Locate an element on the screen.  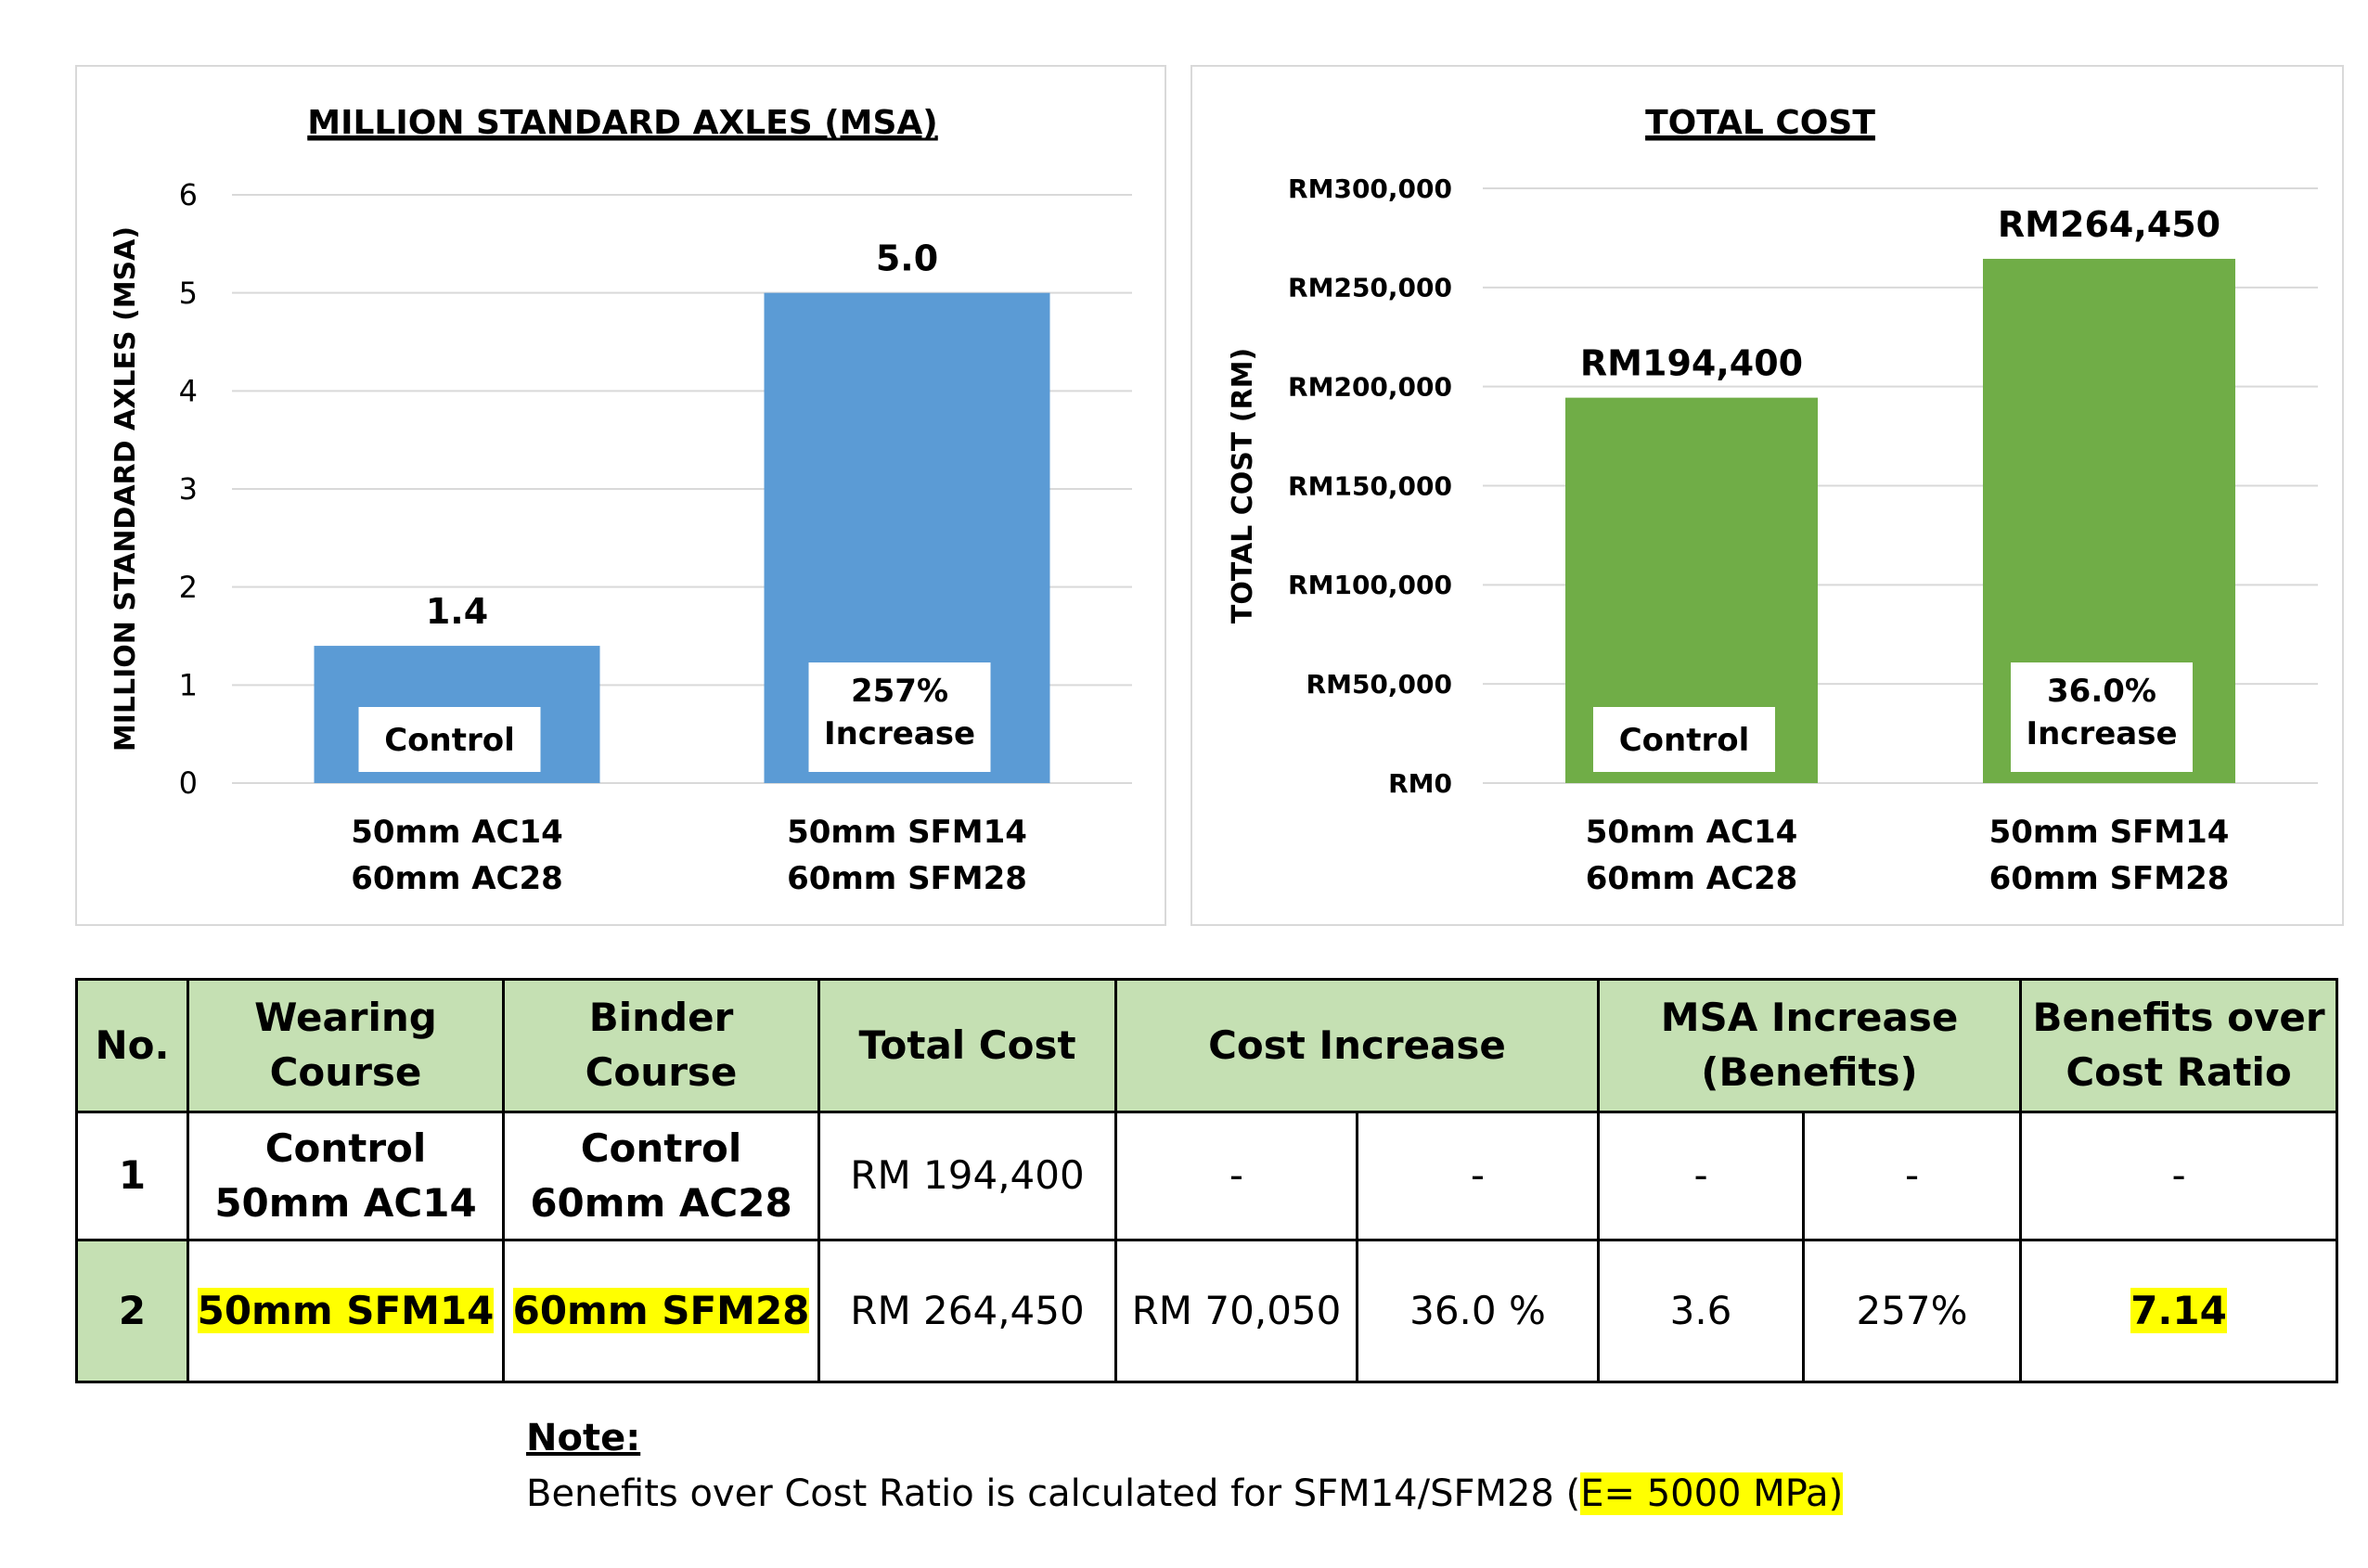
header-binder-line2: Course is located at coordinates (661, 1072).